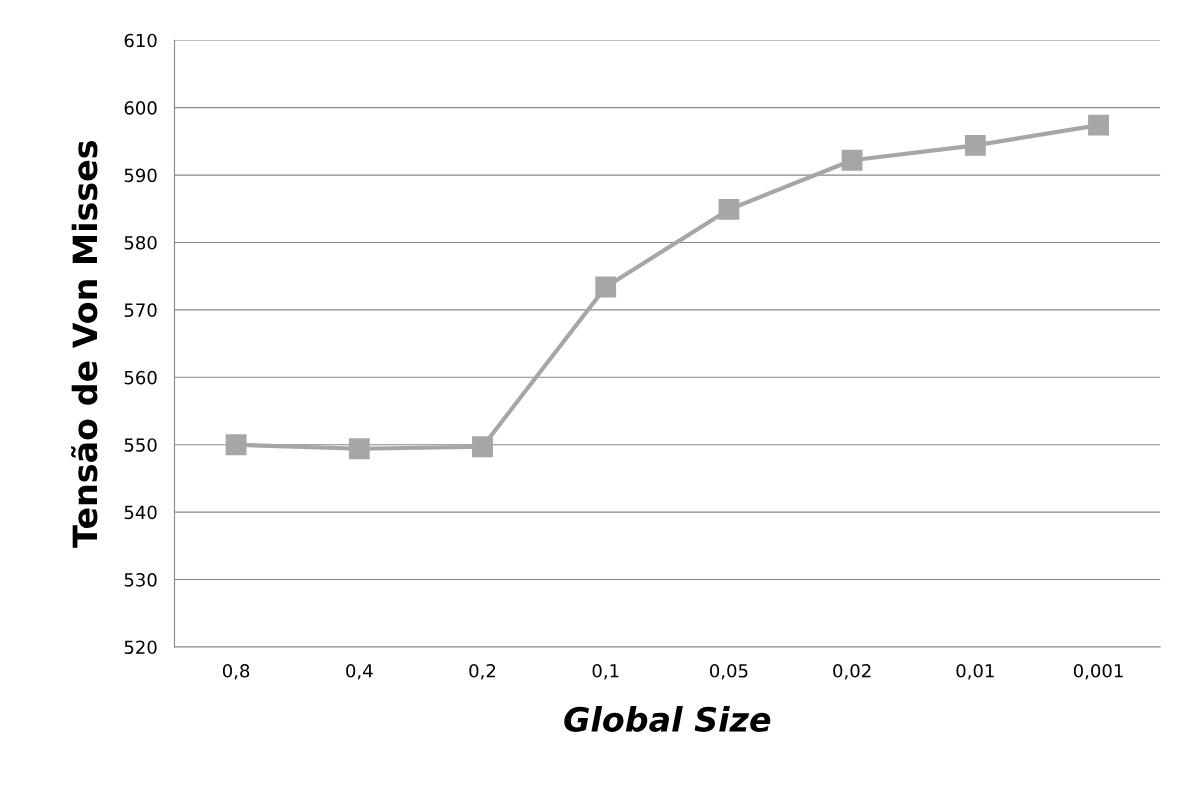 Image resolution: width=1179 pixels, height=789 pixels. Describe the element at coordinates (84, 344) in the screenshot. I see `y-axis-title: Tensão de Von Misses` at that location.